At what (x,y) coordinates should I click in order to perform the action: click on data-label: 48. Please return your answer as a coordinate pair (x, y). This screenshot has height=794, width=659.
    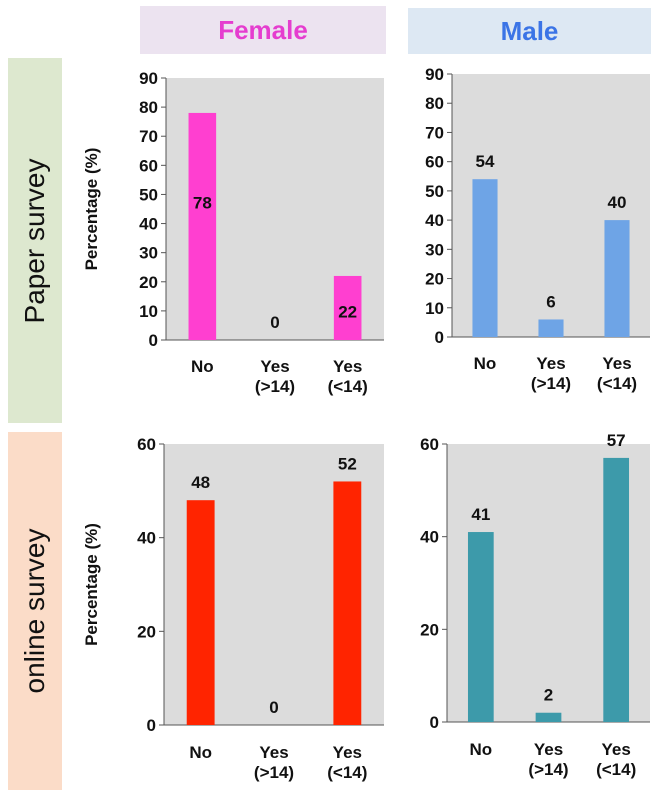
    Looking at the image, I should click on (200, 482).